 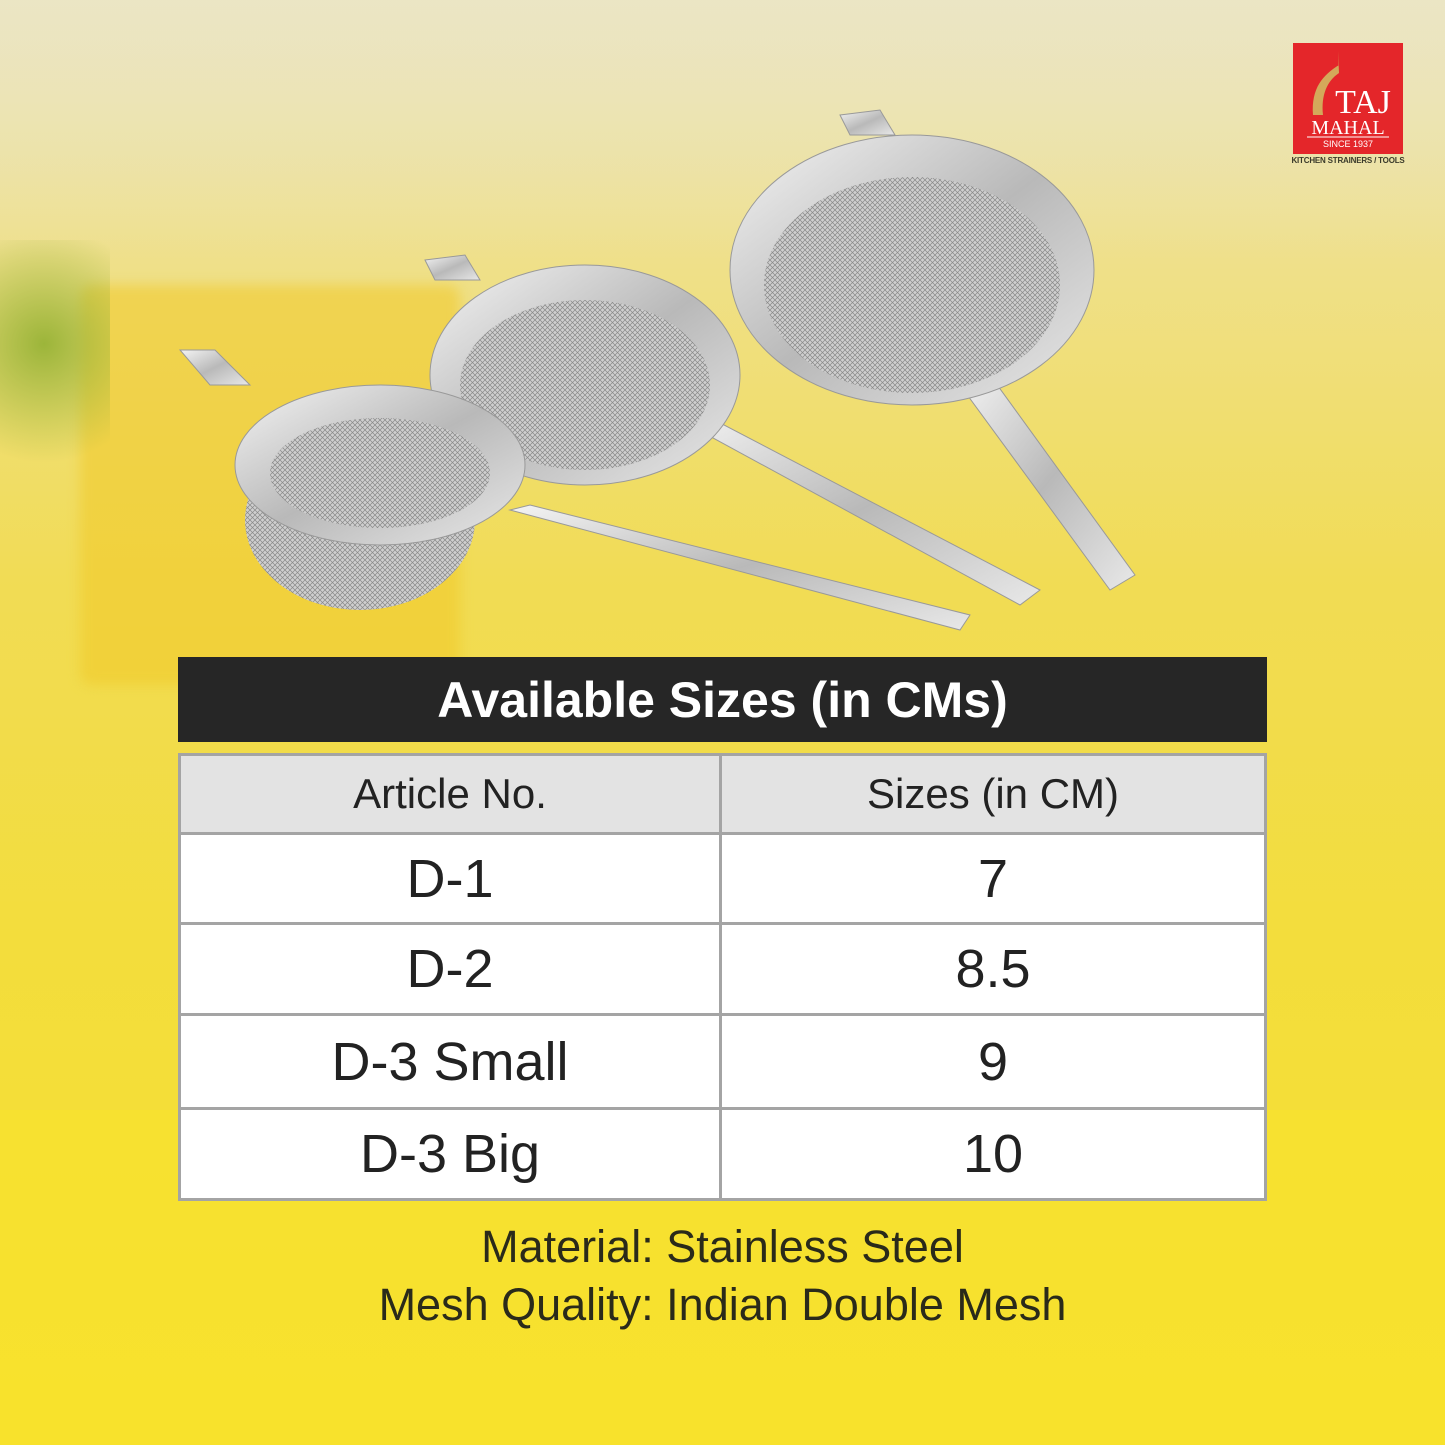 I want to click on brand-tagline: KITCHEN STRAINERS / TOOLS, so click(x=1348, y=160).